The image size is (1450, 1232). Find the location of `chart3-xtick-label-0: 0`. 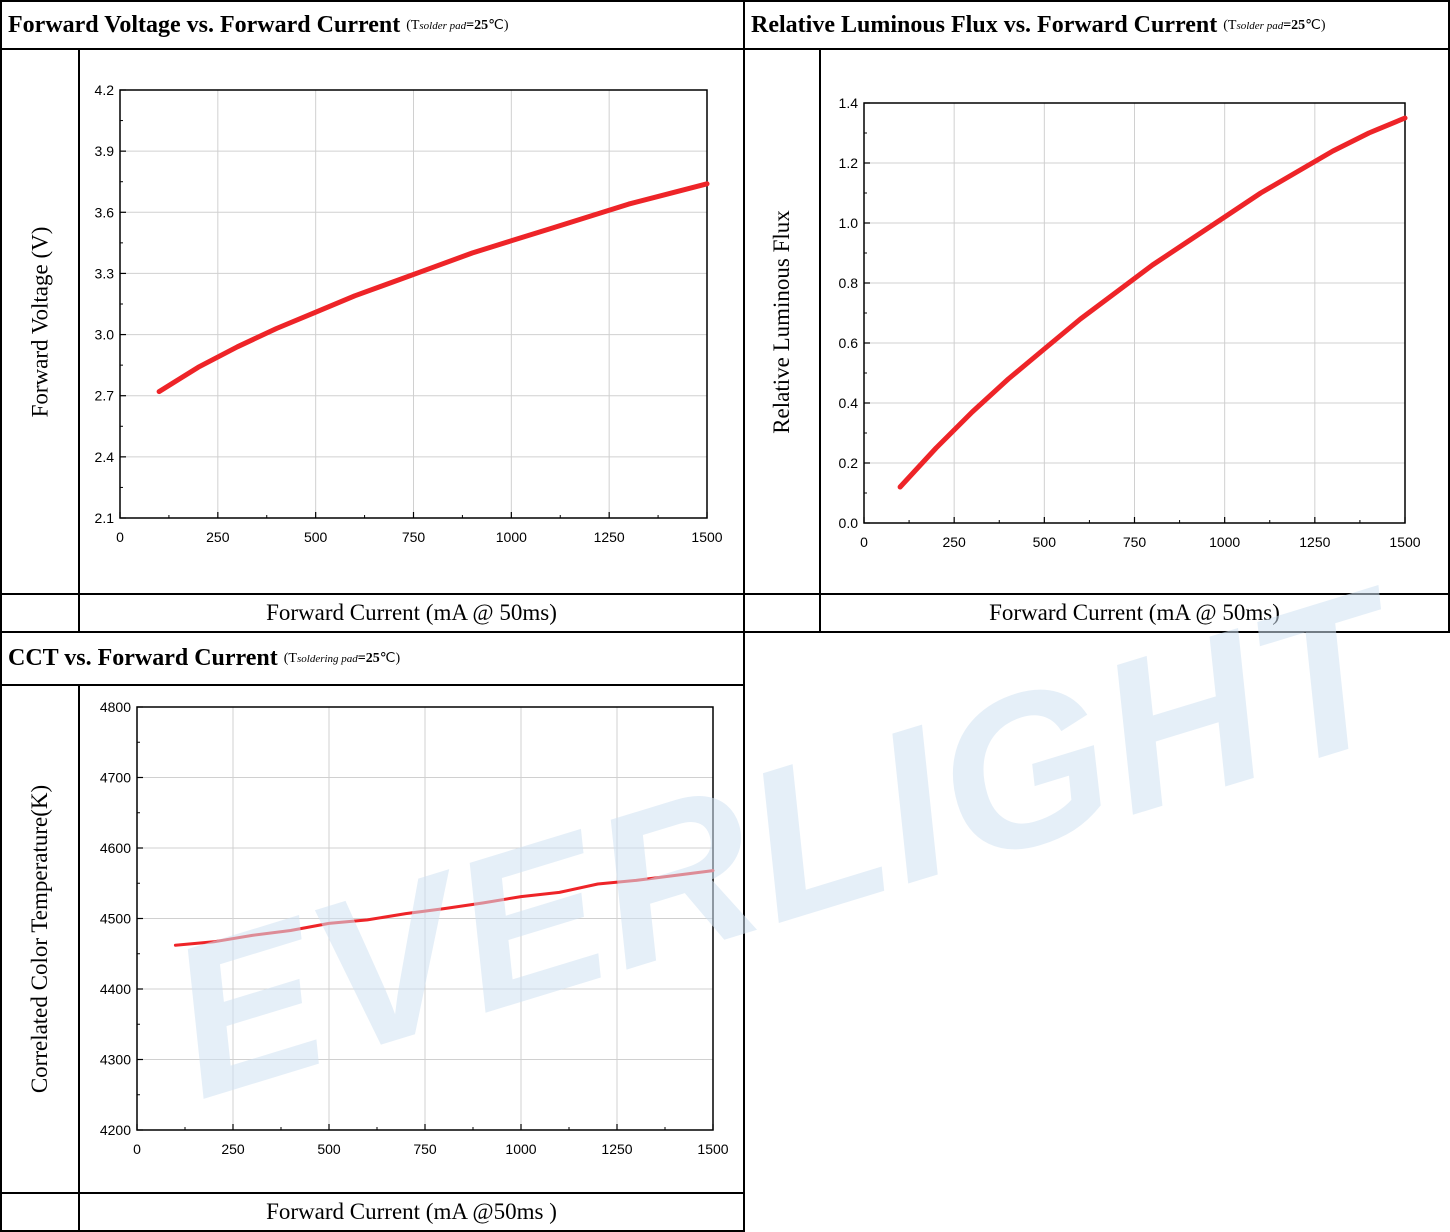

chart3-xtick-label-0: 0 is located at coordinates (137, 1149).